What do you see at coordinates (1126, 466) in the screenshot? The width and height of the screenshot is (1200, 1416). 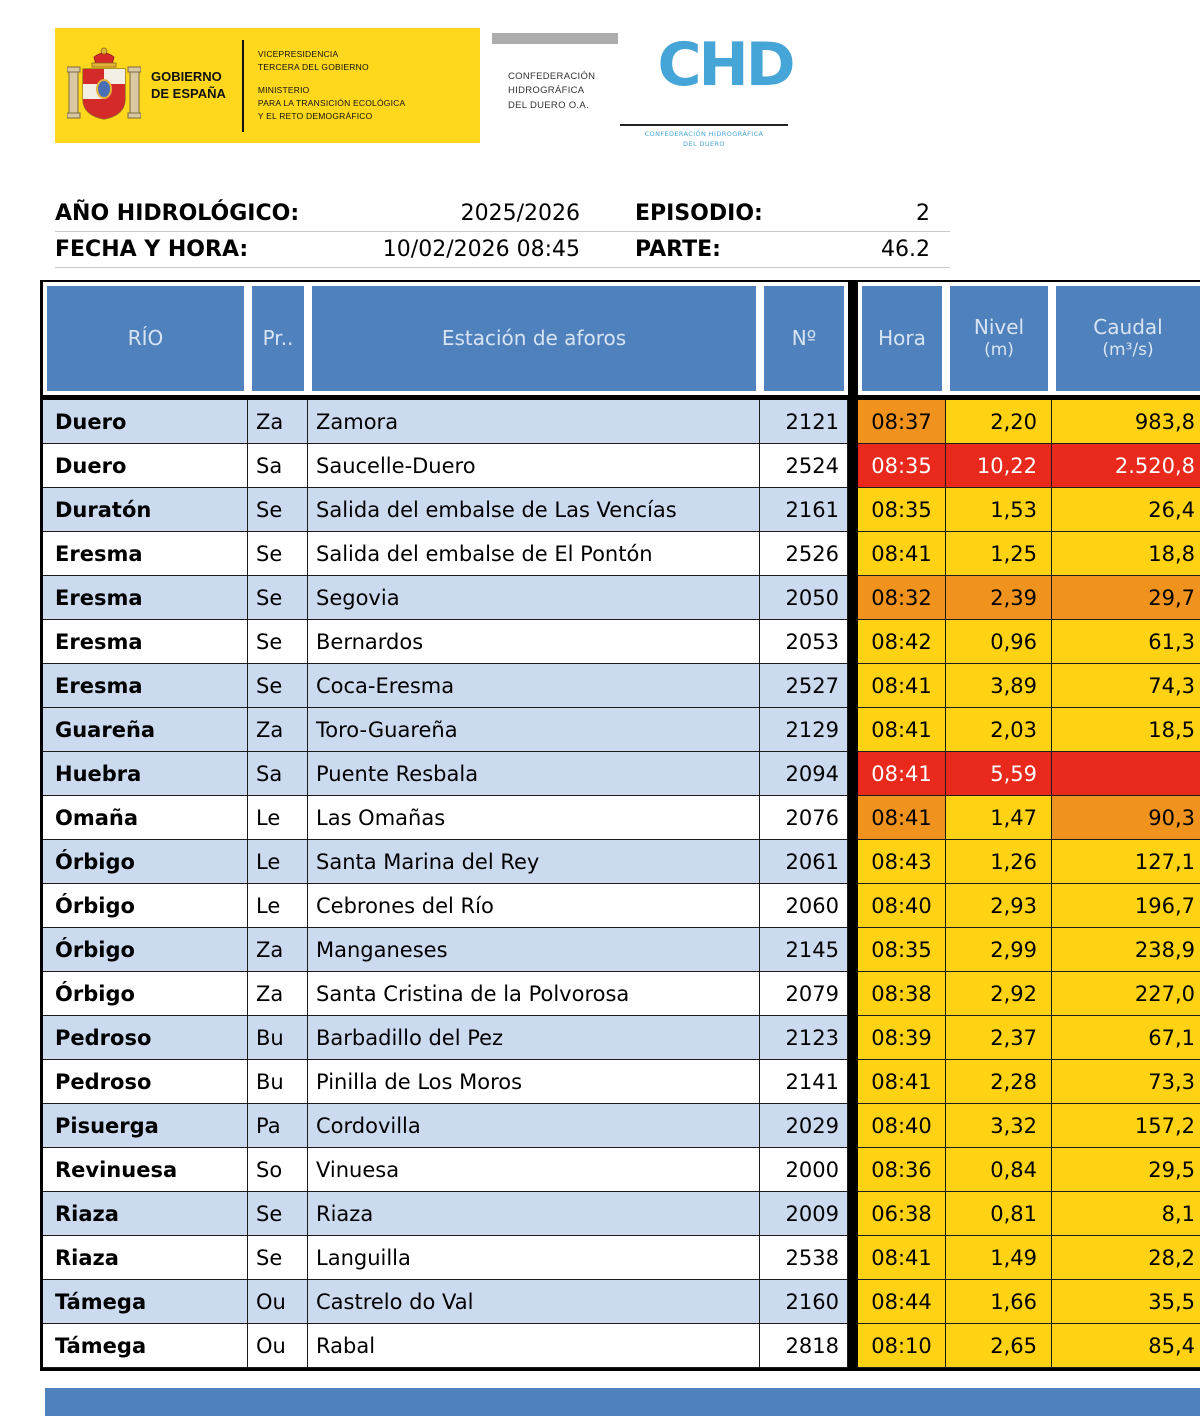 I see `cell-caudal: 2.520,8` at bounding box center [1126, 466].